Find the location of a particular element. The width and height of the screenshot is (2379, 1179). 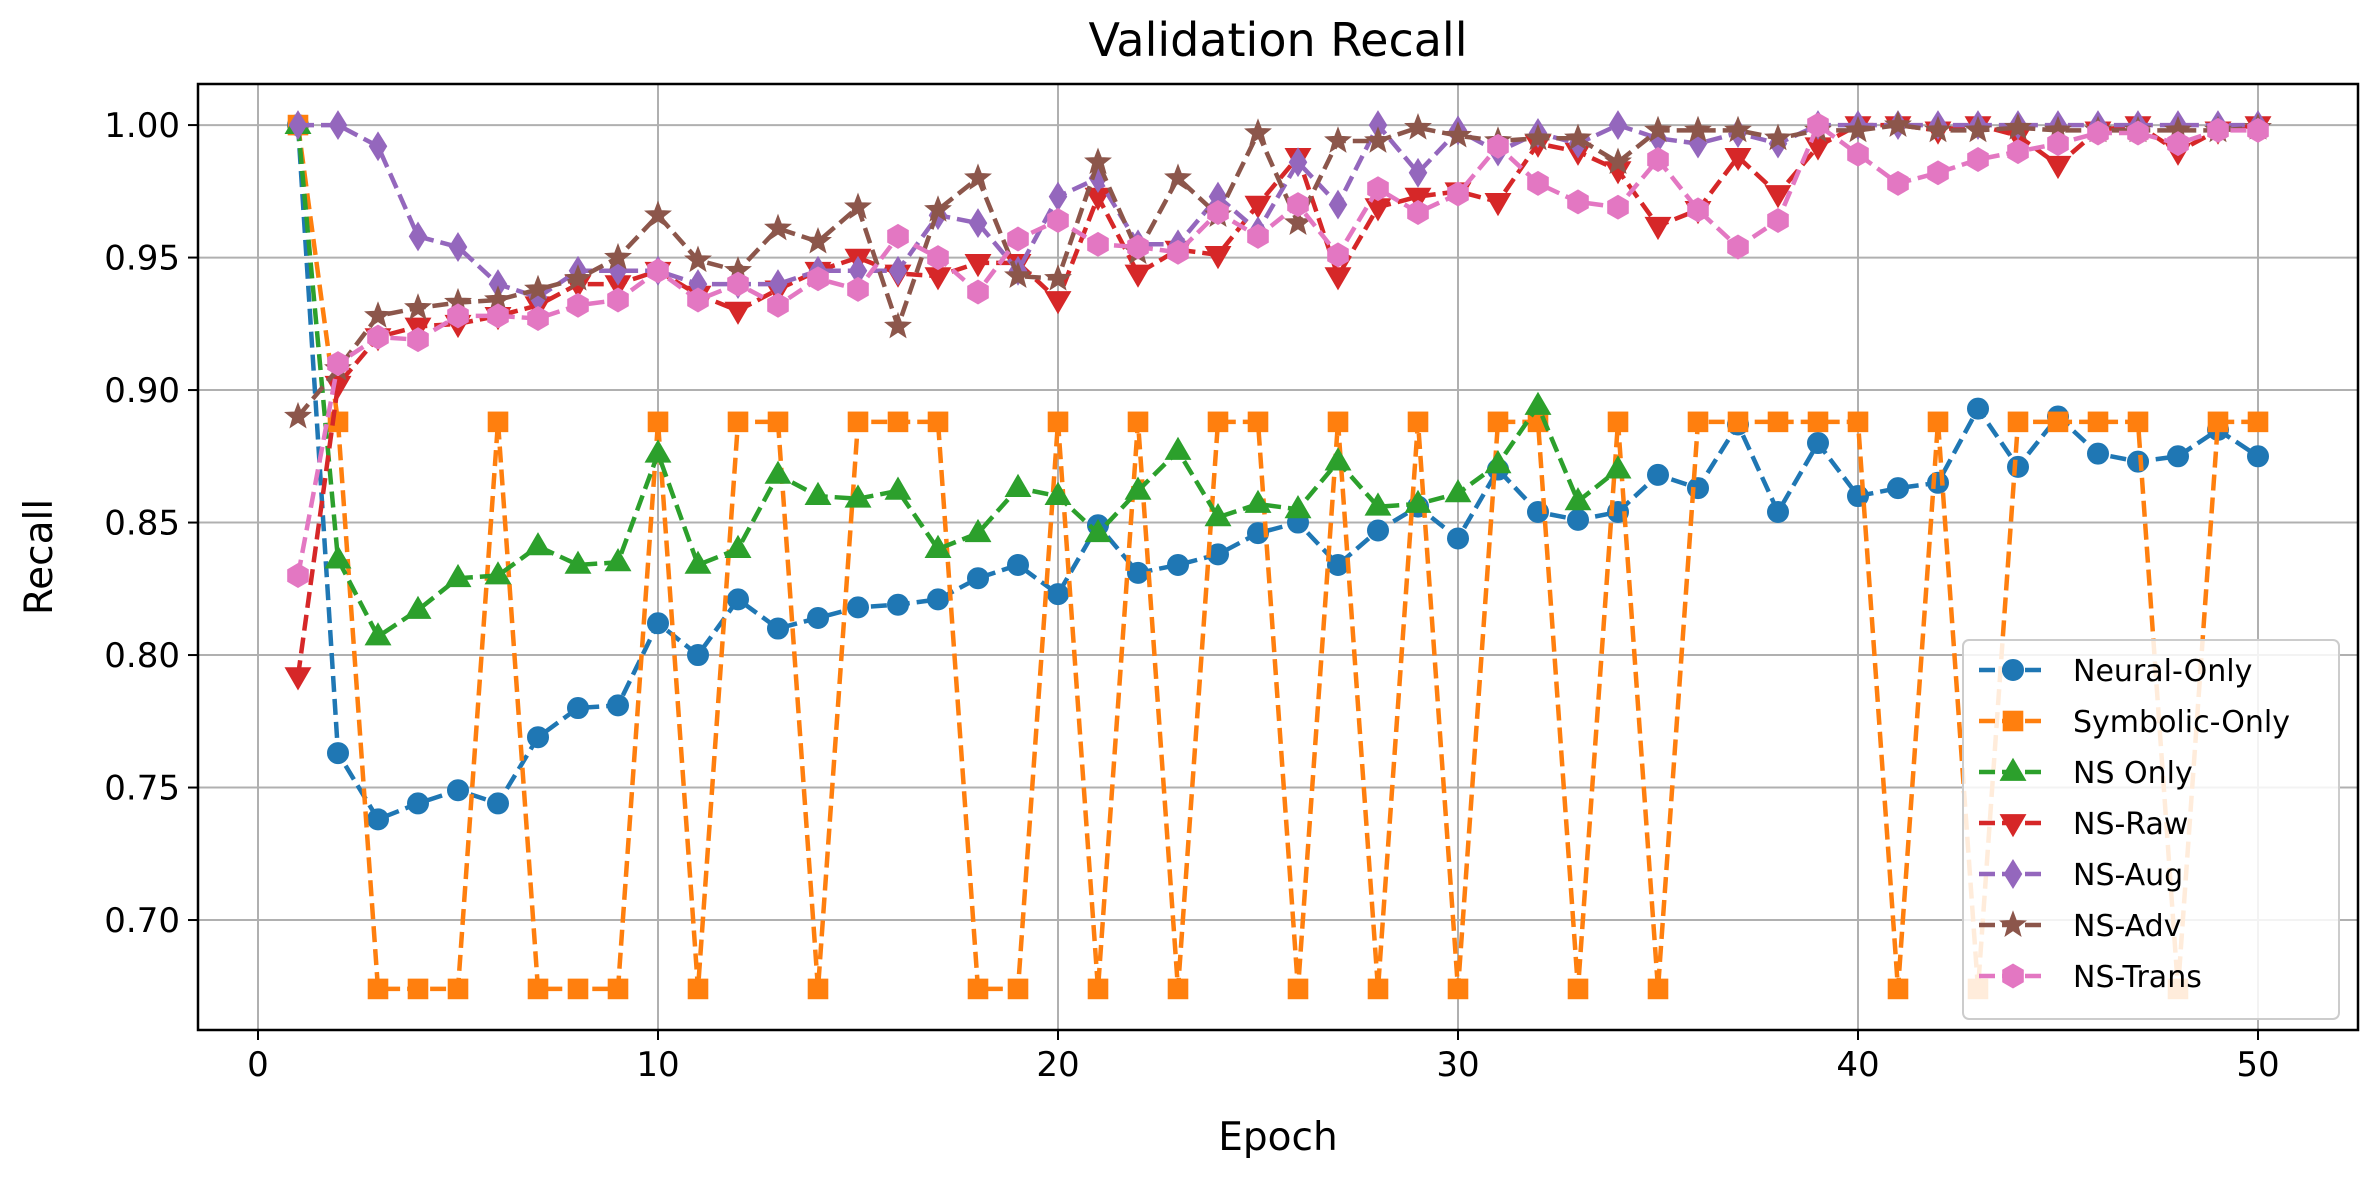

legend-item: Neural-Only is located at coordinates (2115, 671).